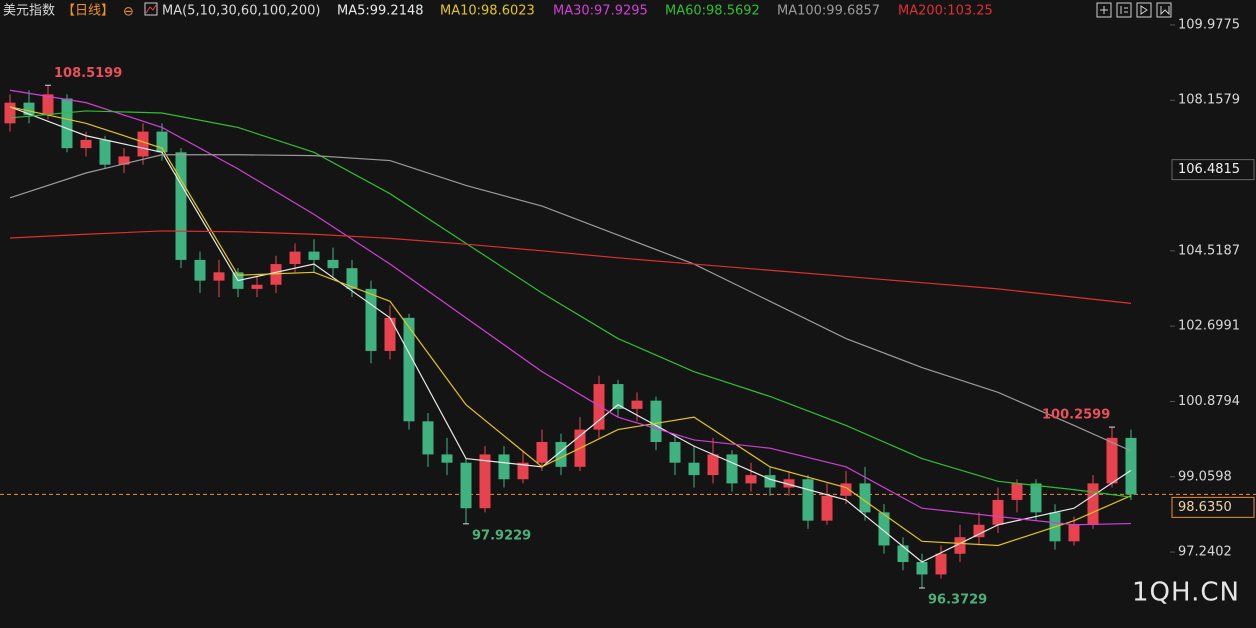 This screenshot has height=628, width=1256. What do you see at coordinates (1205, 507) in the screenshot?
I see `last-price-label: 98.6350` at bounding box center [1205, 507].